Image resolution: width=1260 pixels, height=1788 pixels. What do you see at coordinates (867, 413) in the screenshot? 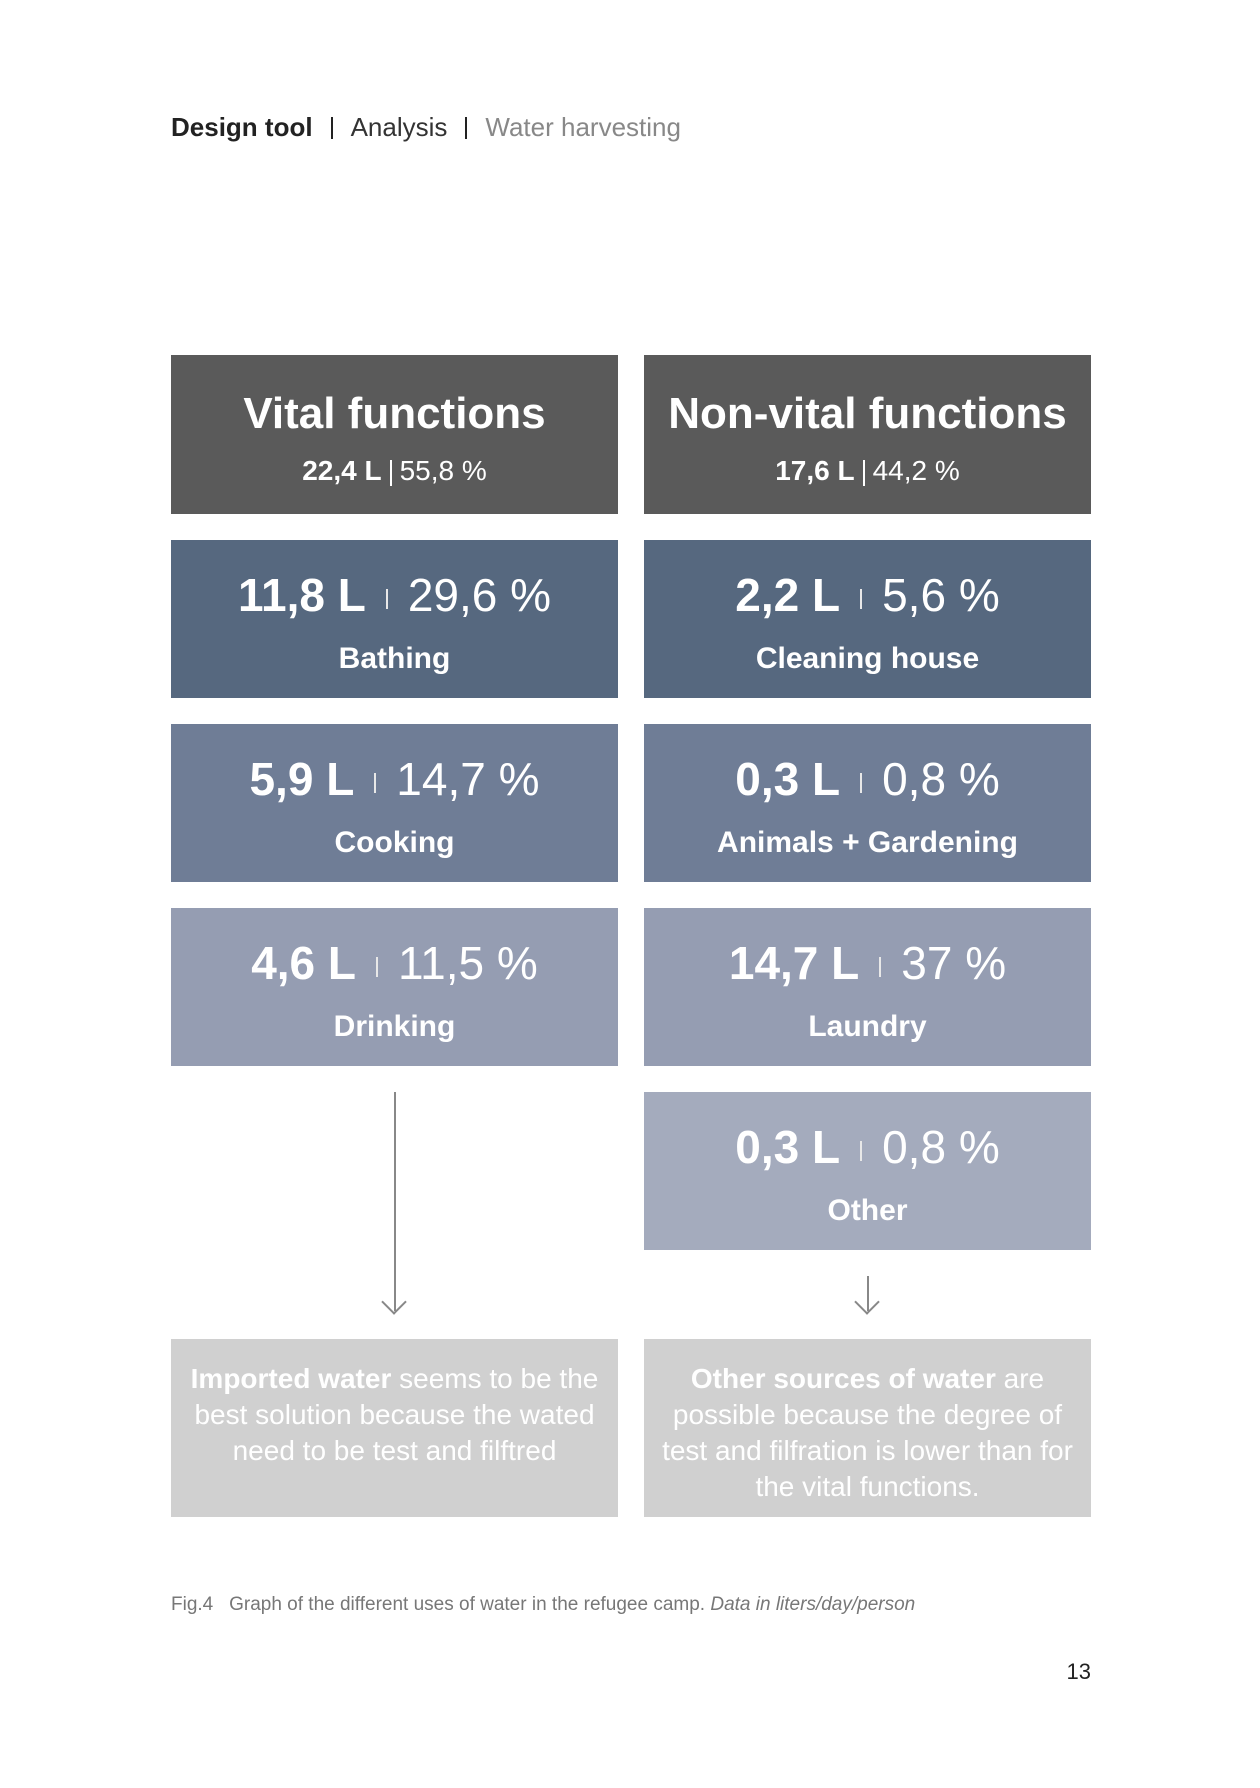
I see `column-title: Non-vital functions` at bounding box center [867, 413].